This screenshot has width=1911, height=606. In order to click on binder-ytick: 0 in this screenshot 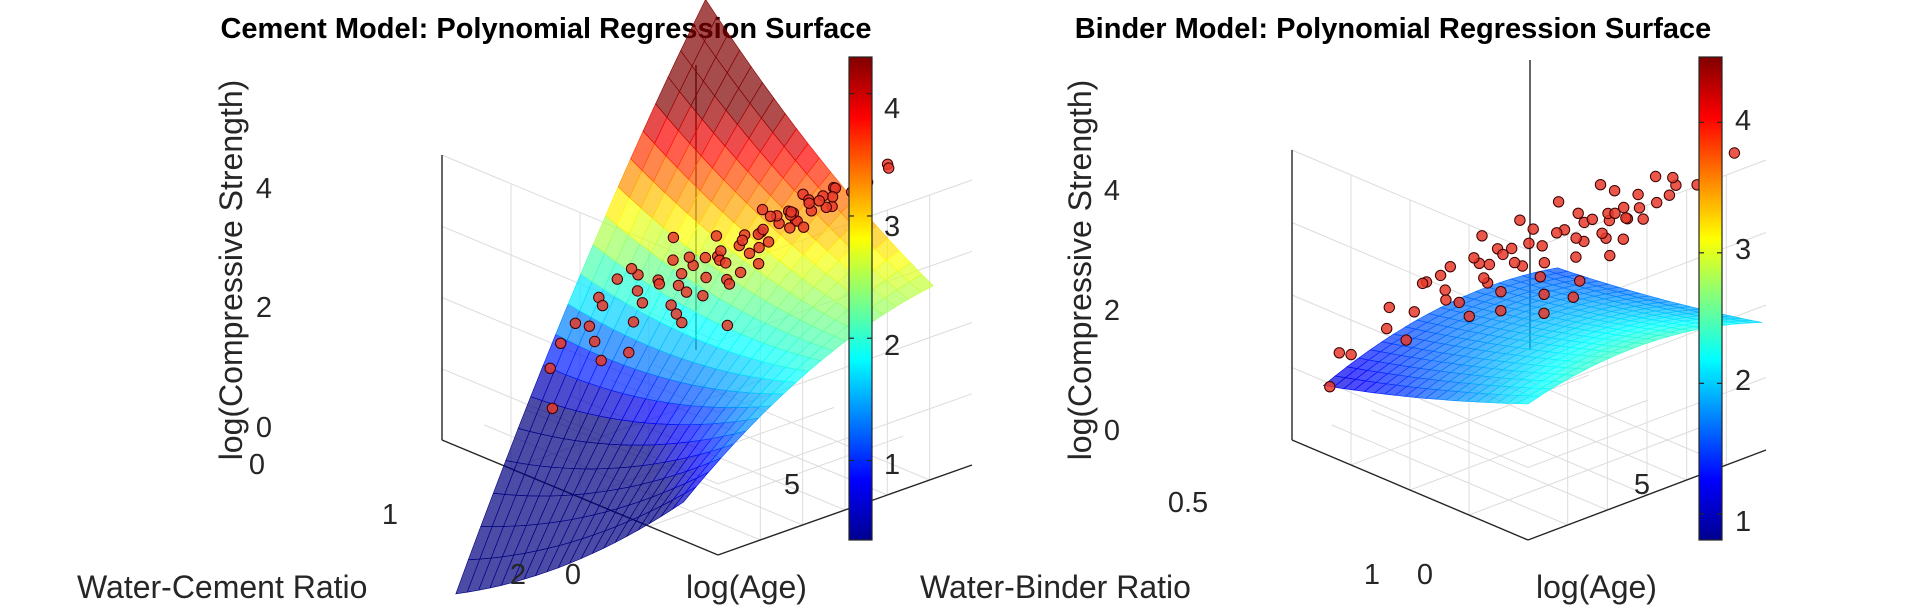, I will do `click(1425, 575)`.